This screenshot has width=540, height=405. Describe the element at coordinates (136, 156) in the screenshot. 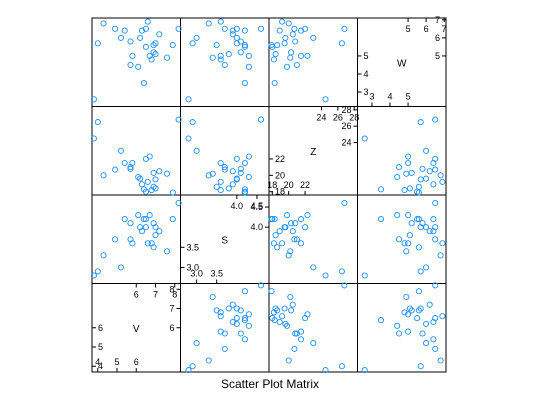

I see `scatter-panel-v-vs-z` at that location.